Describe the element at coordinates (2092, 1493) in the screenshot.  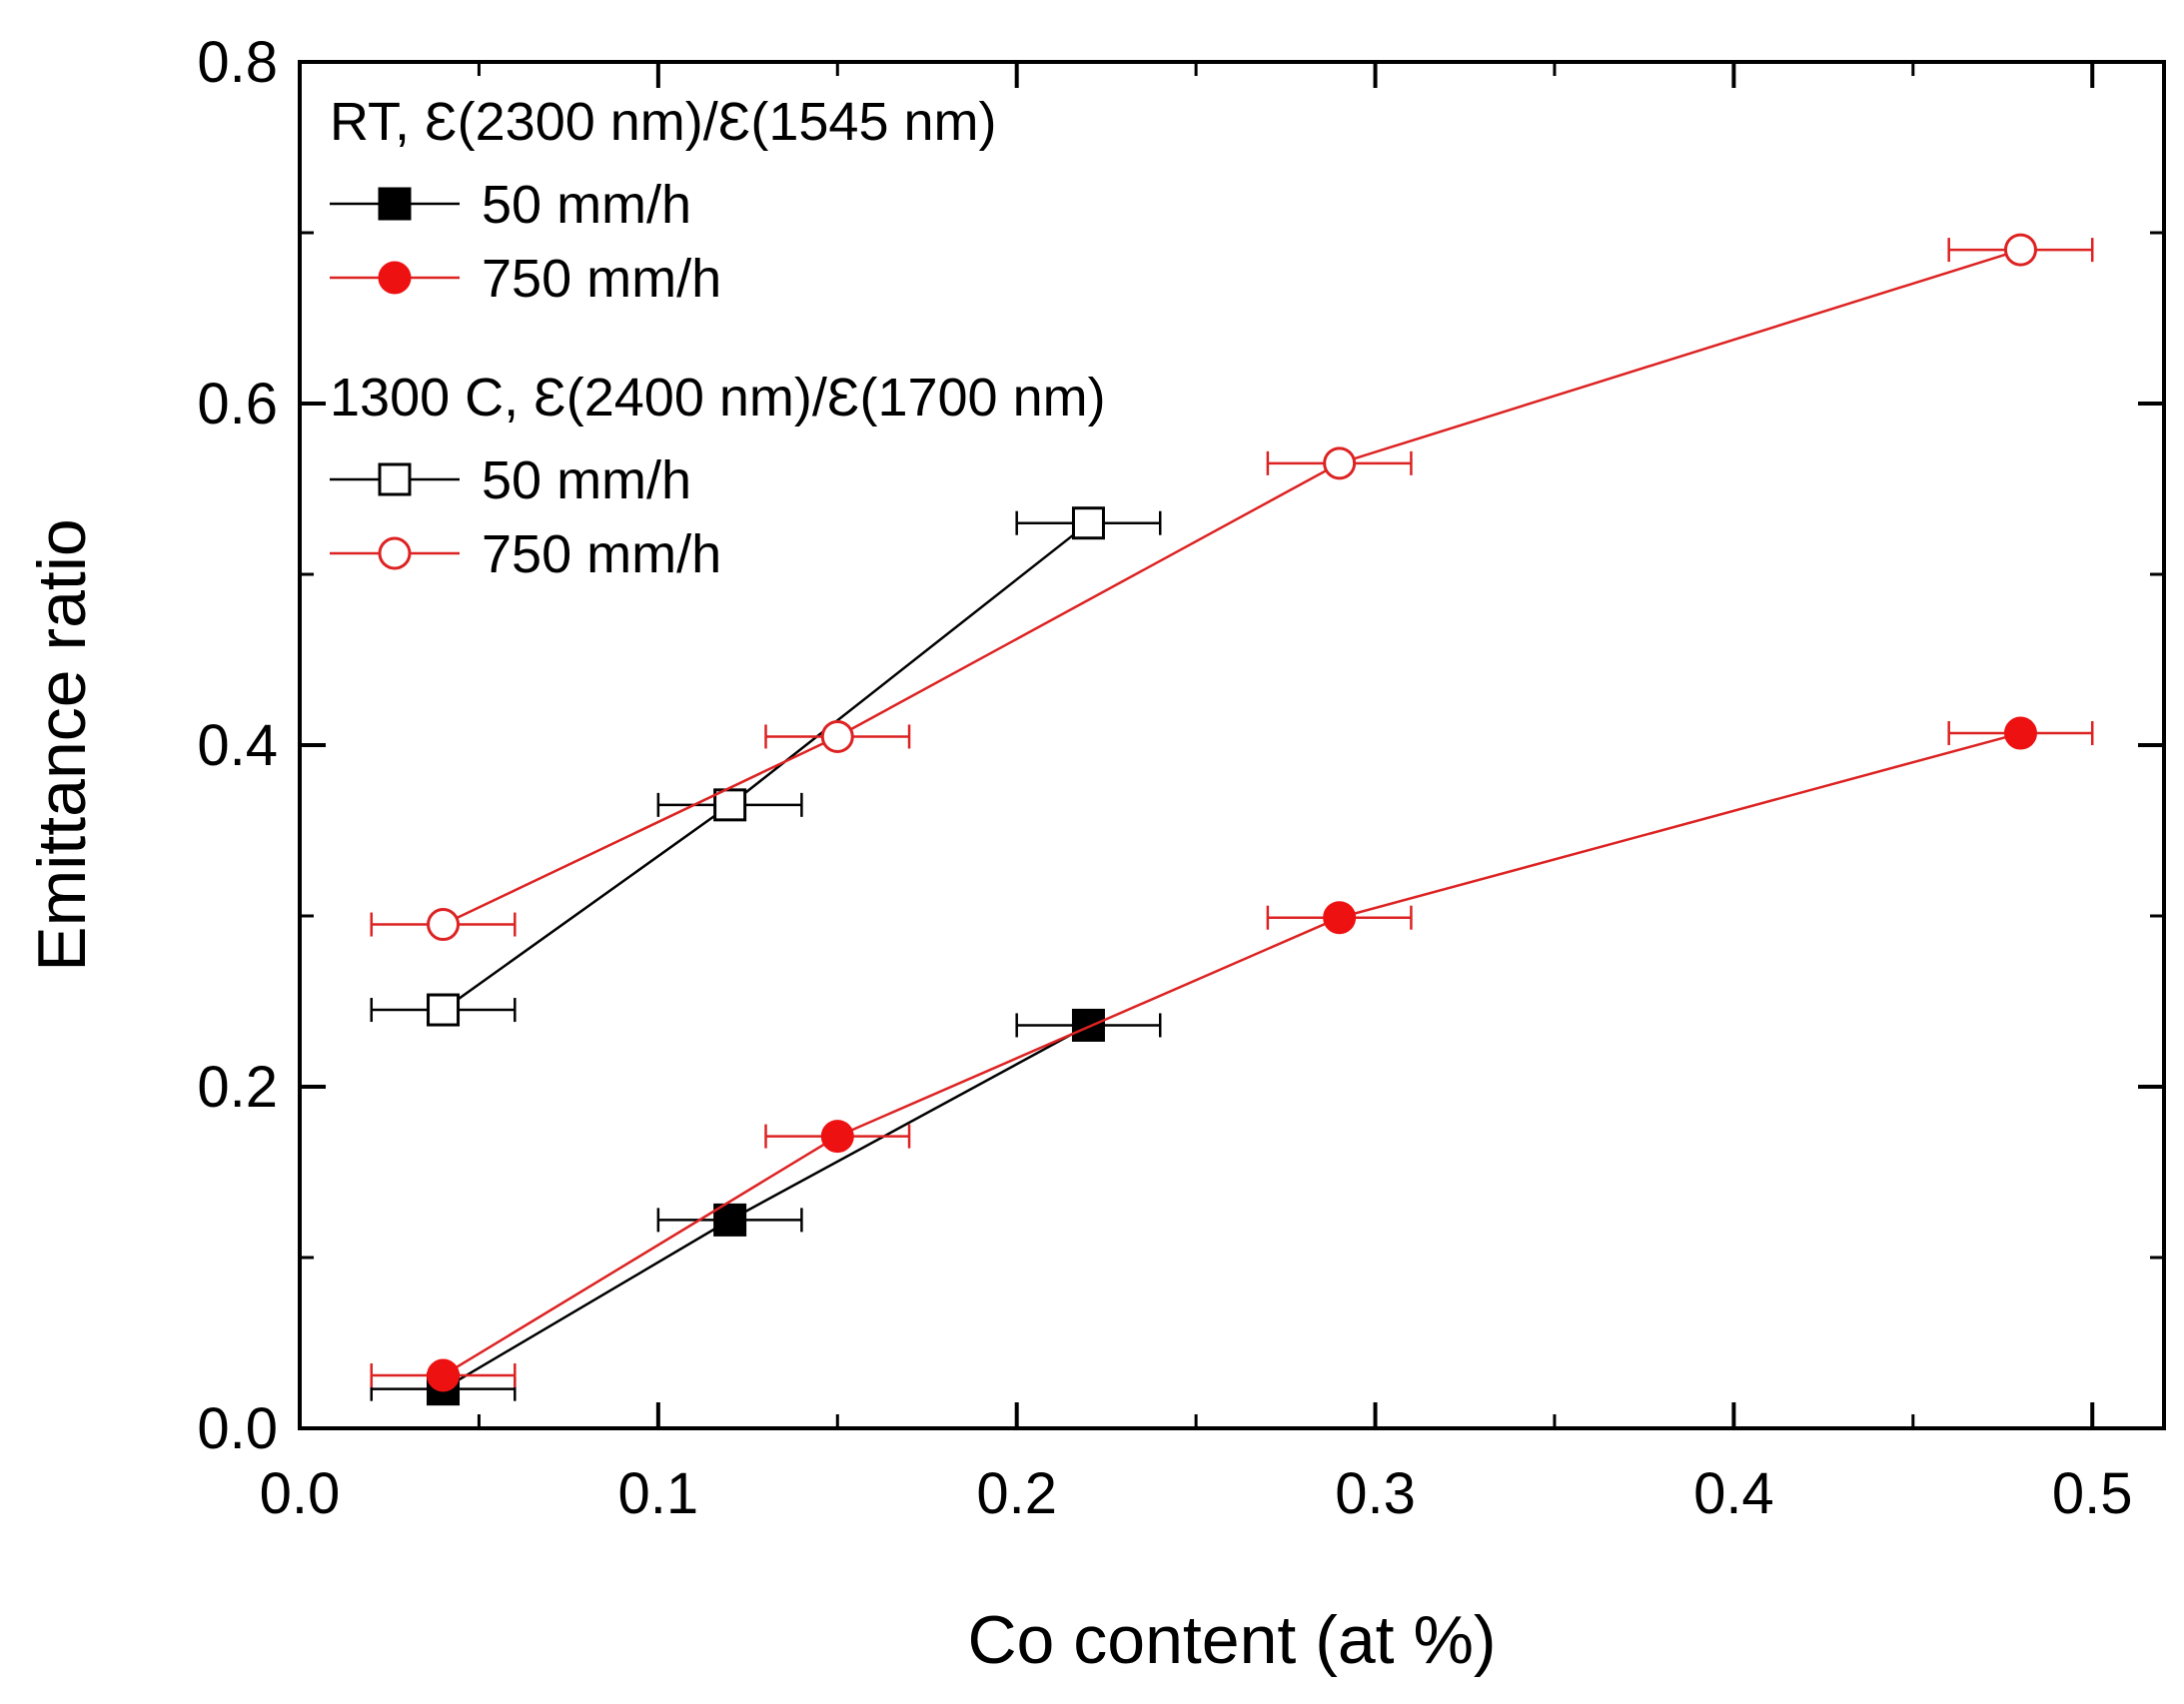
I see `x-tick-label: 0.5` at that location.